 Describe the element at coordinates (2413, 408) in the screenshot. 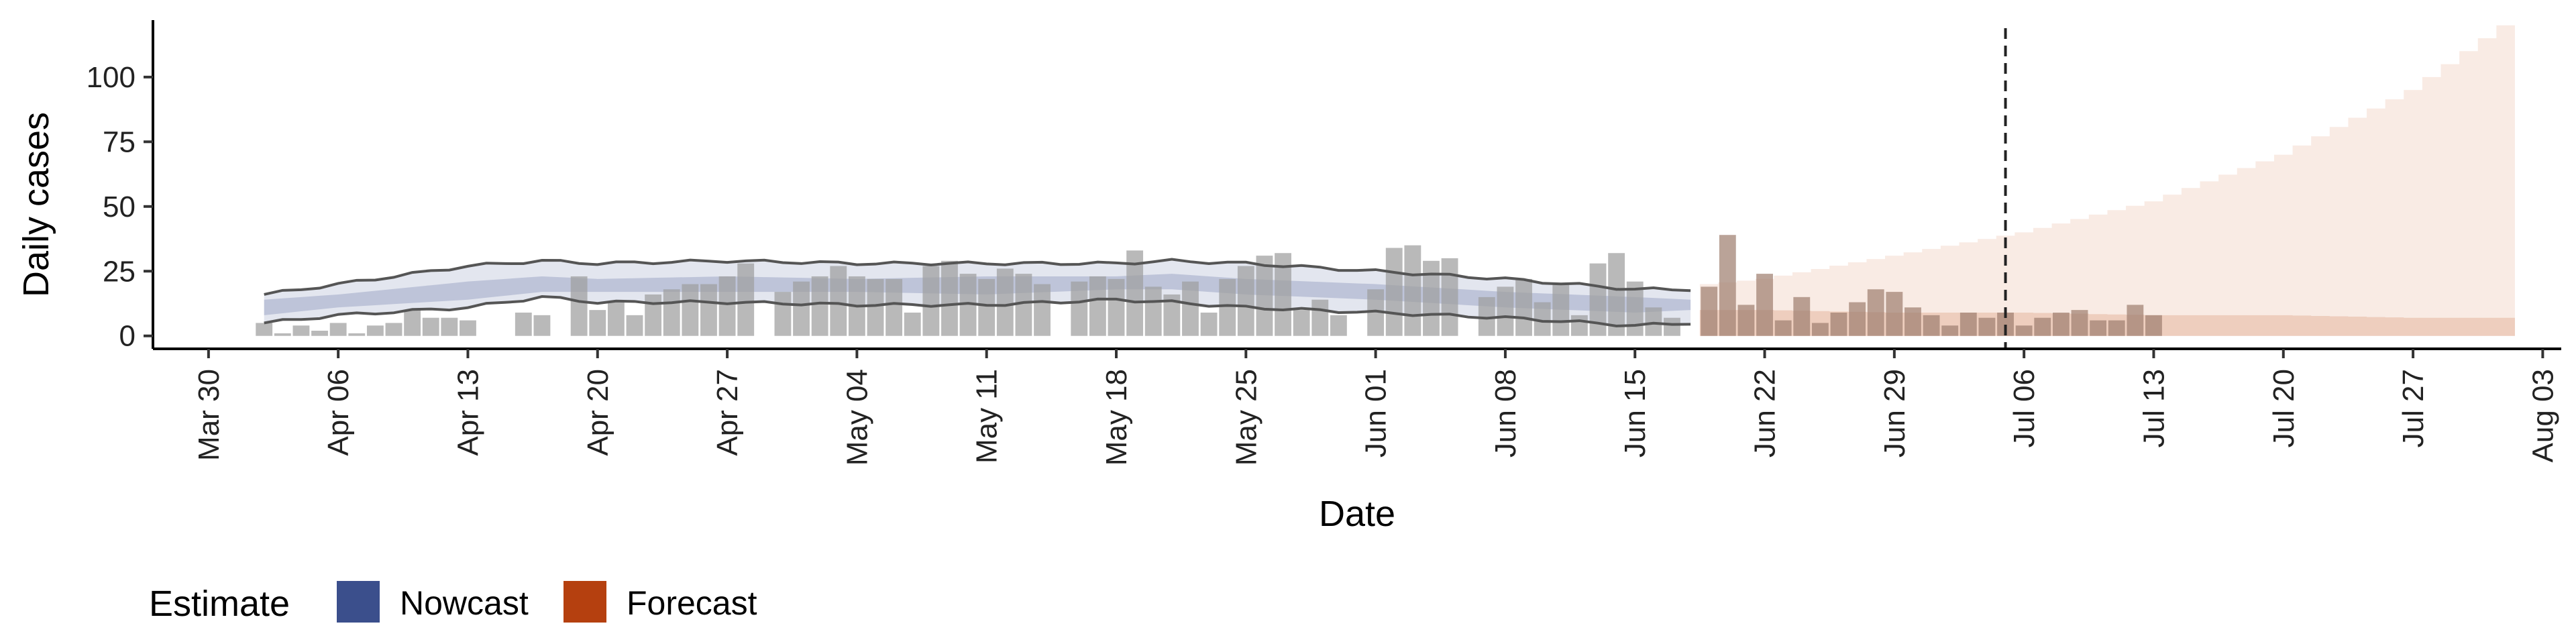

I see `x-tick-label-17: Jul 27` at that location.